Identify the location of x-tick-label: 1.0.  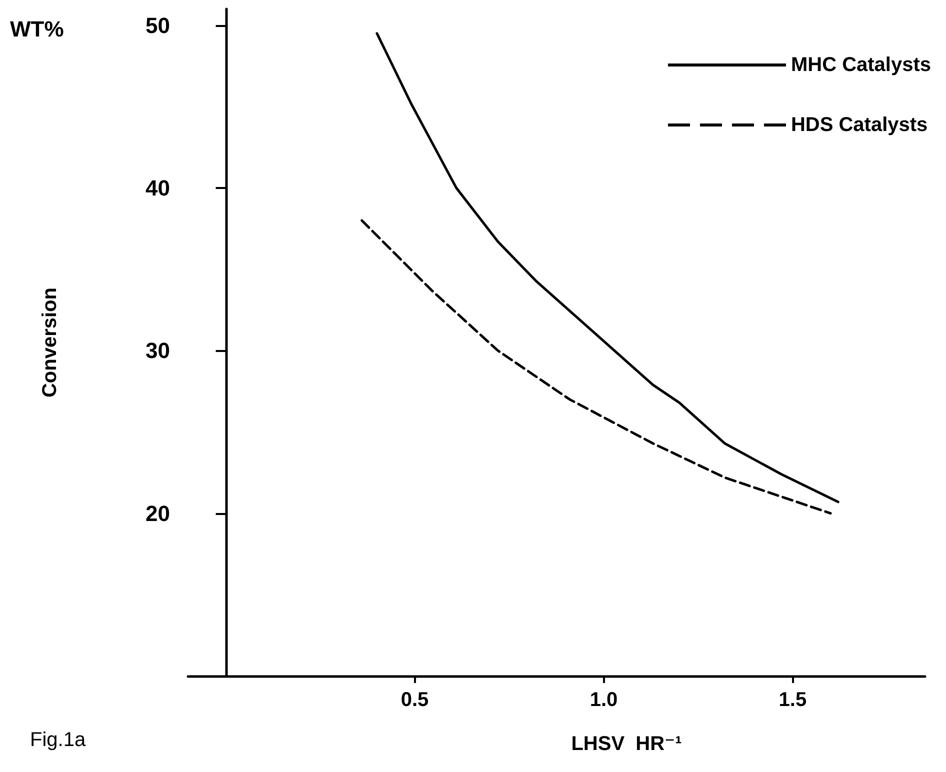
(604, 700).